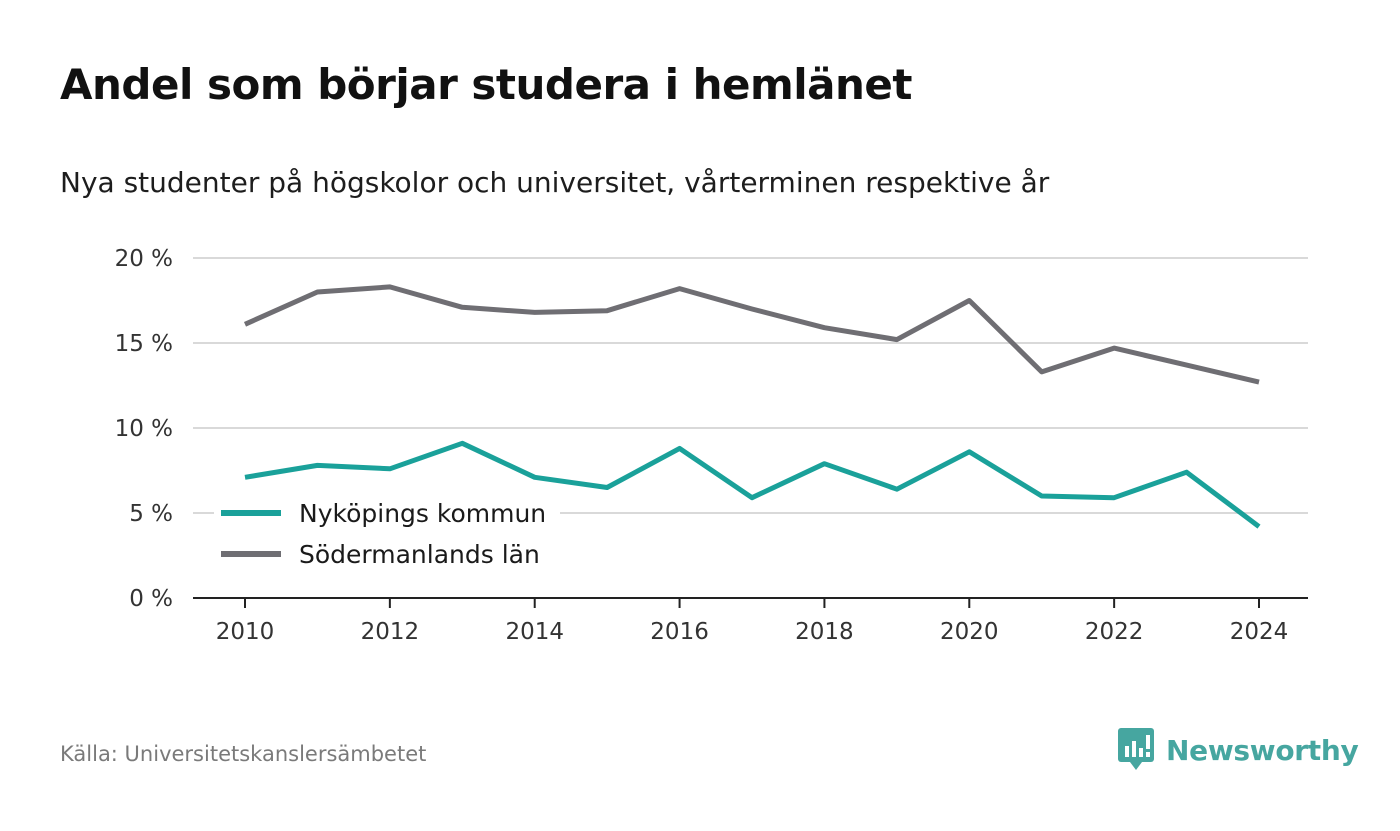  I want to click on y-axis-tick-labels: 0 % 5 % 10 % 15 % 20 %, so click(144, 429).